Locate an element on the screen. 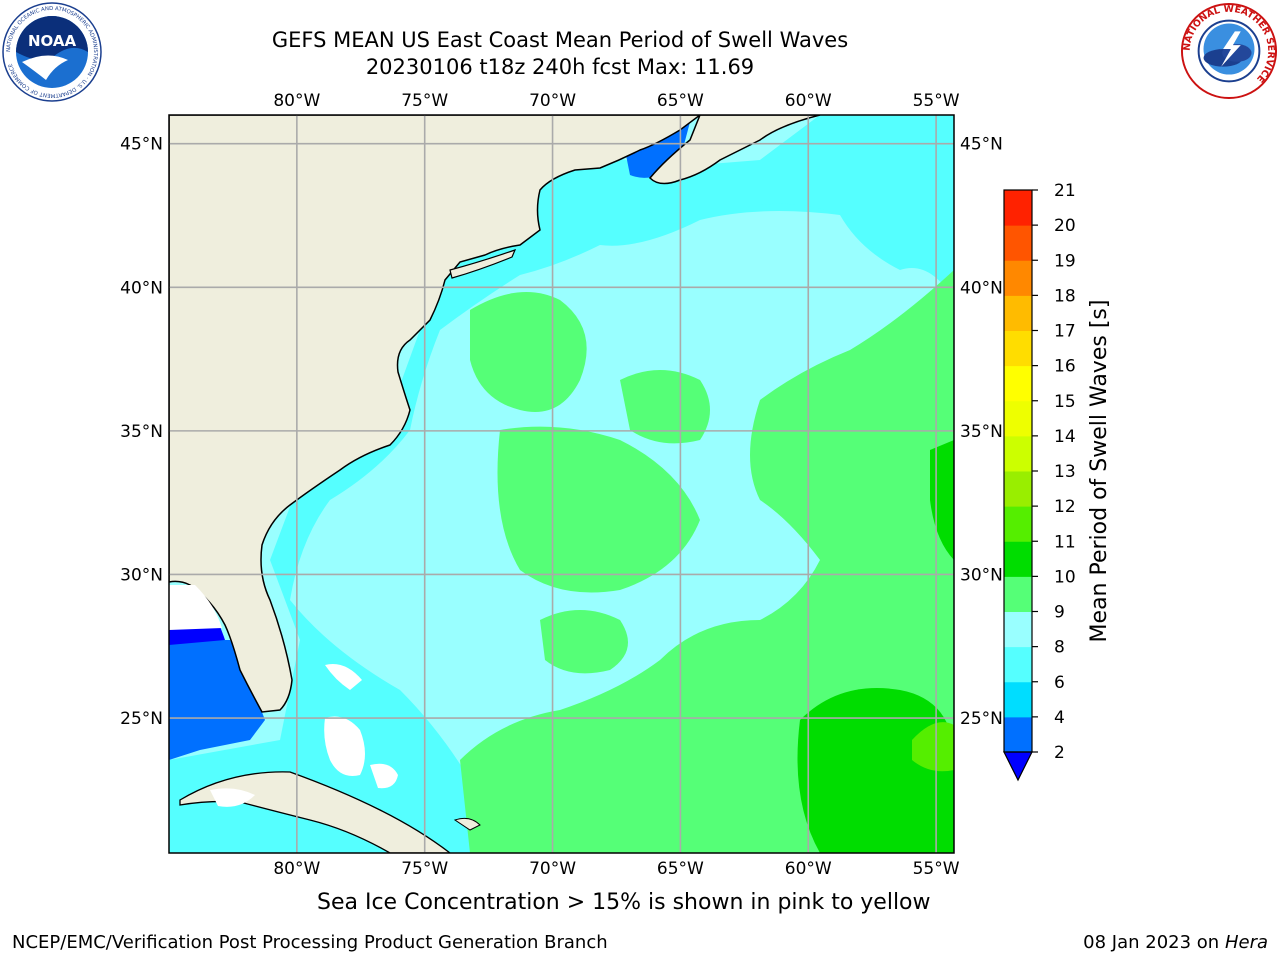 Image resolution: width=1280 pixels, height=960 pixels. lon-label-bottom: 60°W is located at coordinates (808, 869).